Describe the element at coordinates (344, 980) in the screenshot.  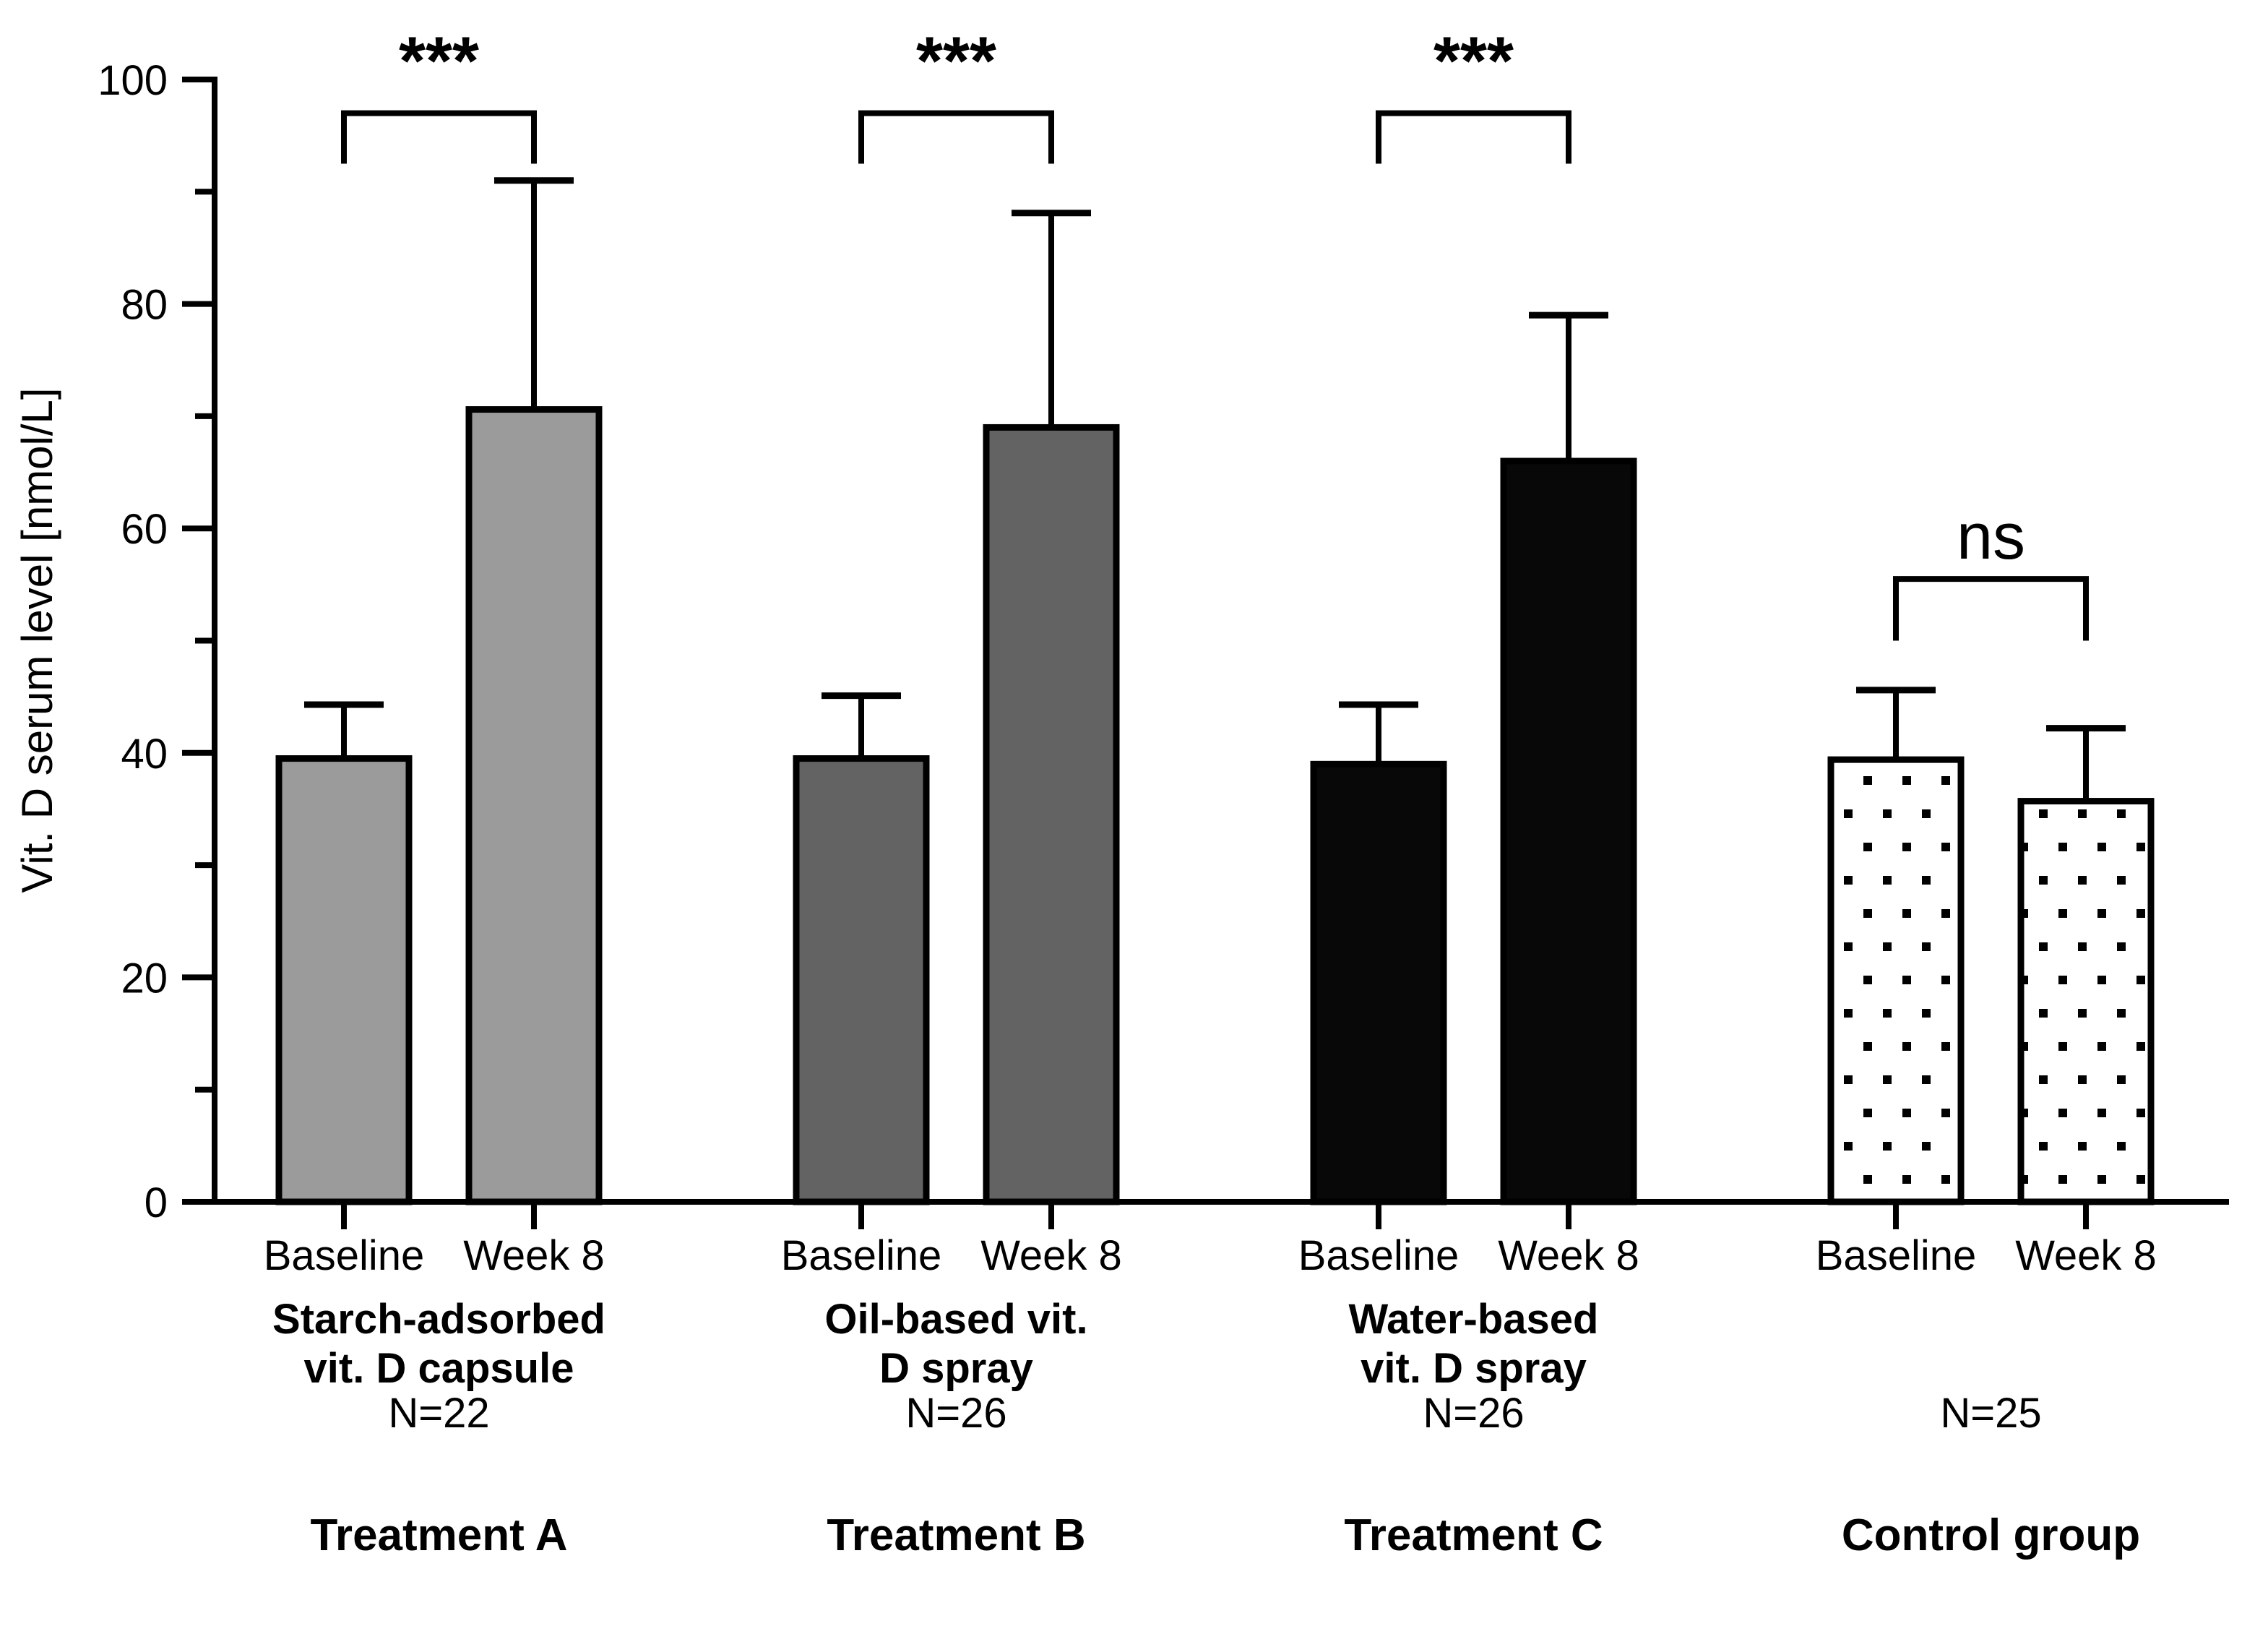
I see `bar-treatment-a-baseline` at that location.